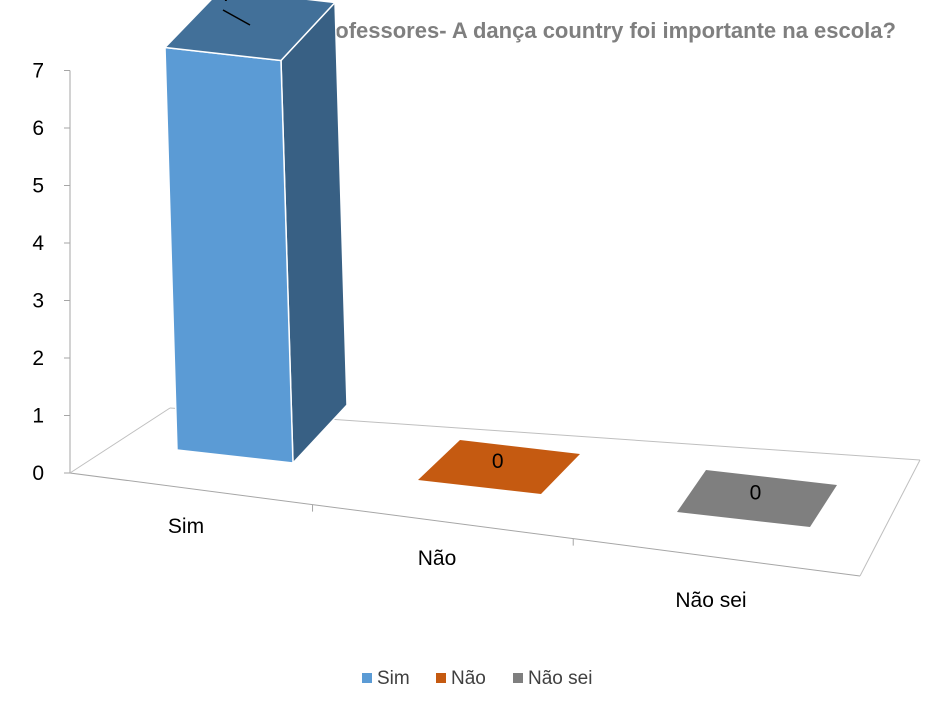  I want to click on y-tick-label: 0, so click(38, 473).